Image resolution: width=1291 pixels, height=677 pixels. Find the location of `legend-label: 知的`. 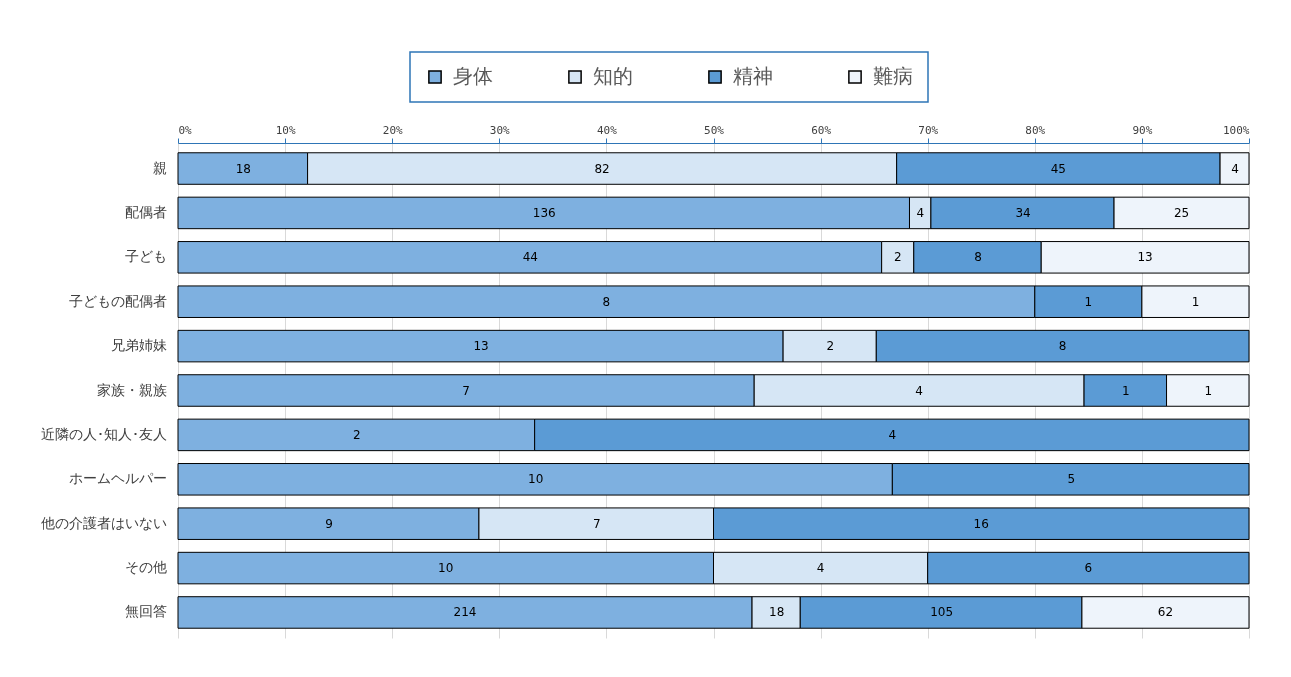

legend-label: 知的 is located at coordinates (613, 76).